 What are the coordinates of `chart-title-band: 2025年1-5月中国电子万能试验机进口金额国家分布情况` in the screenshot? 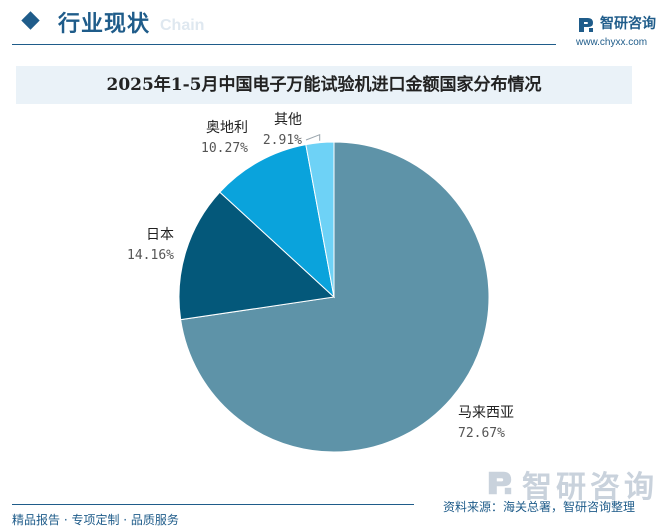 It's located at (324, 85).